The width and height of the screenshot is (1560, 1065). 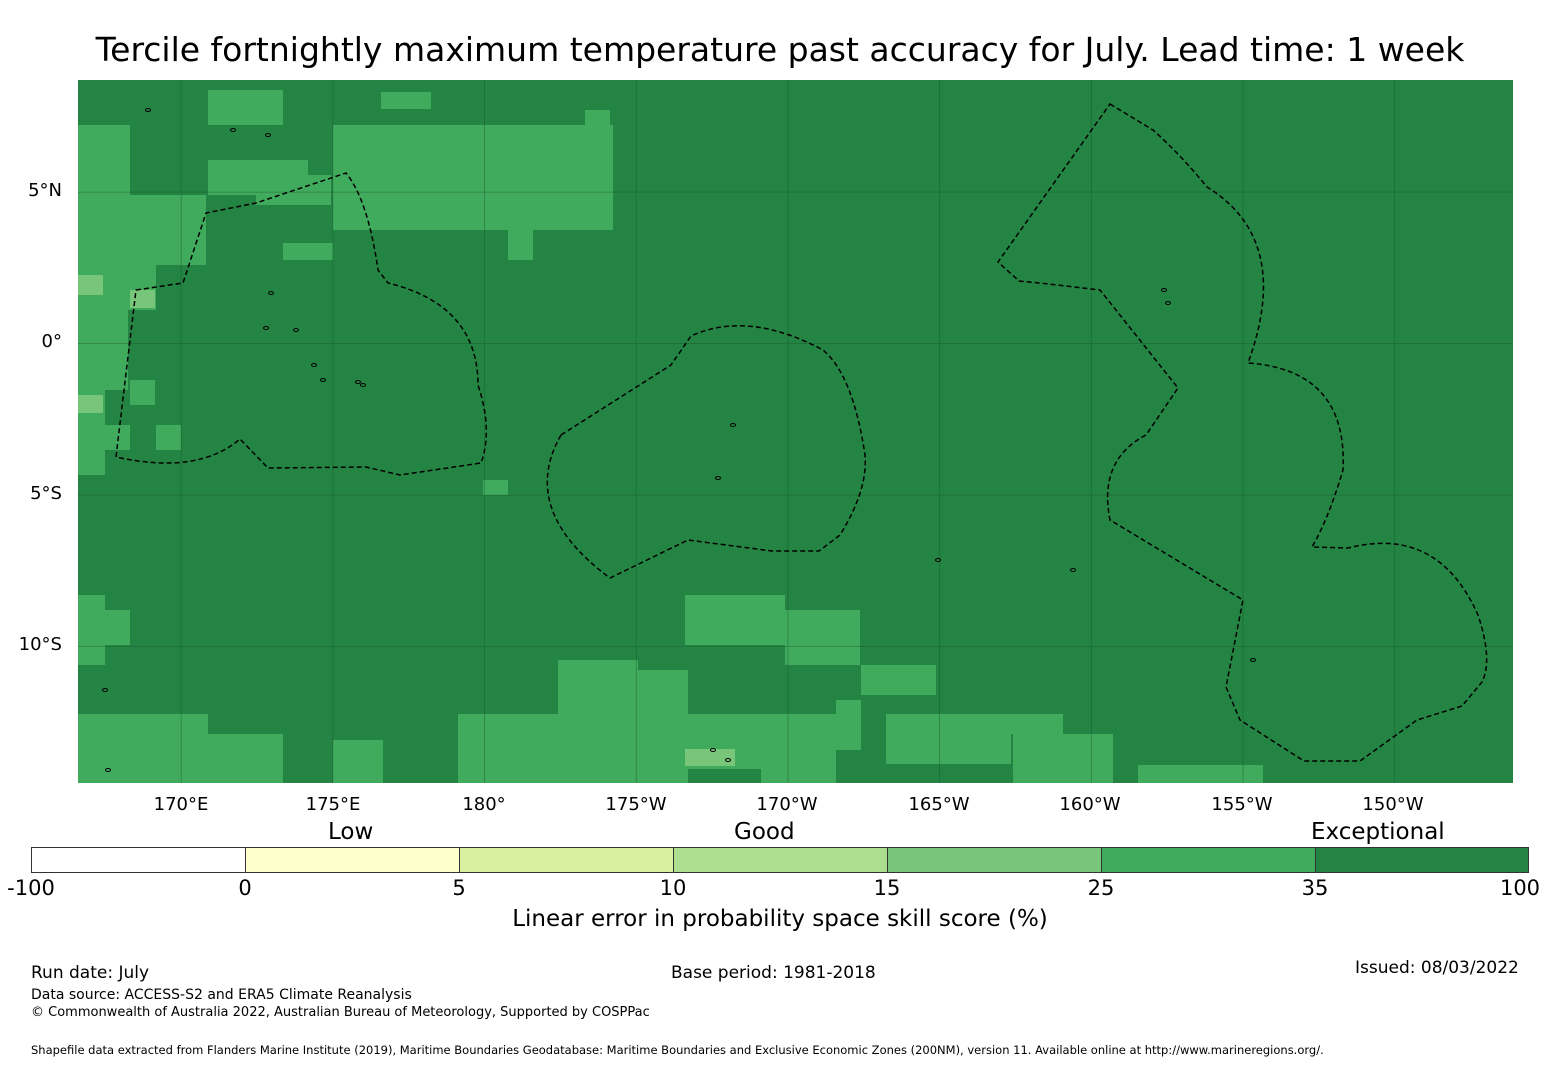 I want to click on legend-category-low: Low, so click(x=351, y=832).